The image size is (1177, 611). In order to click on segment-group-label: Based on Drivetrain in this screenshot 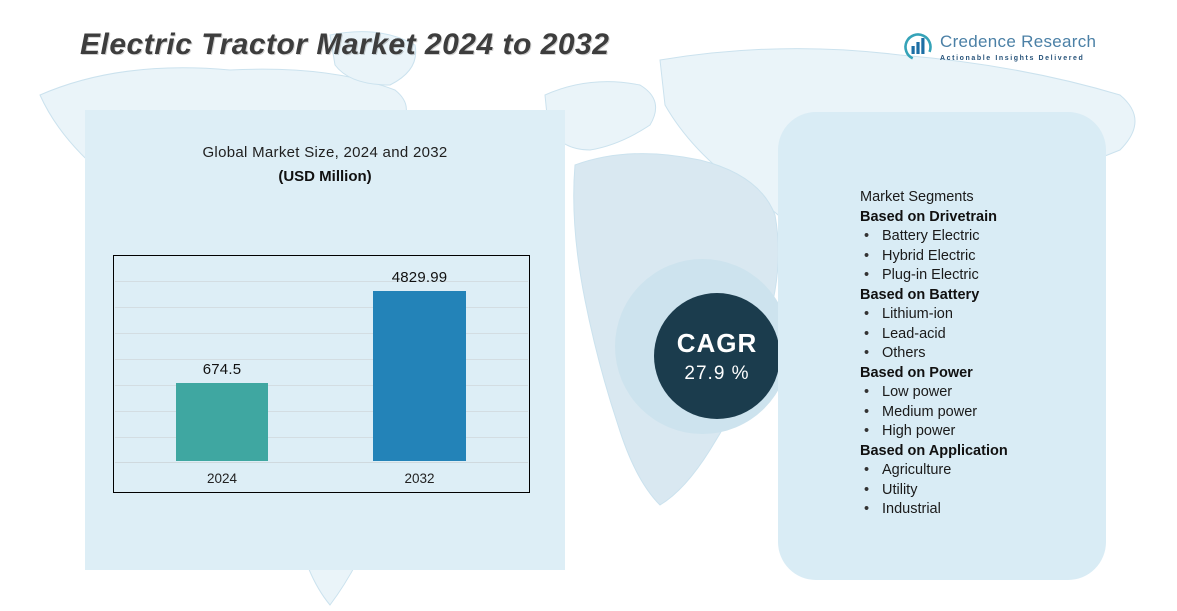, I will do `click(928, 216)`.